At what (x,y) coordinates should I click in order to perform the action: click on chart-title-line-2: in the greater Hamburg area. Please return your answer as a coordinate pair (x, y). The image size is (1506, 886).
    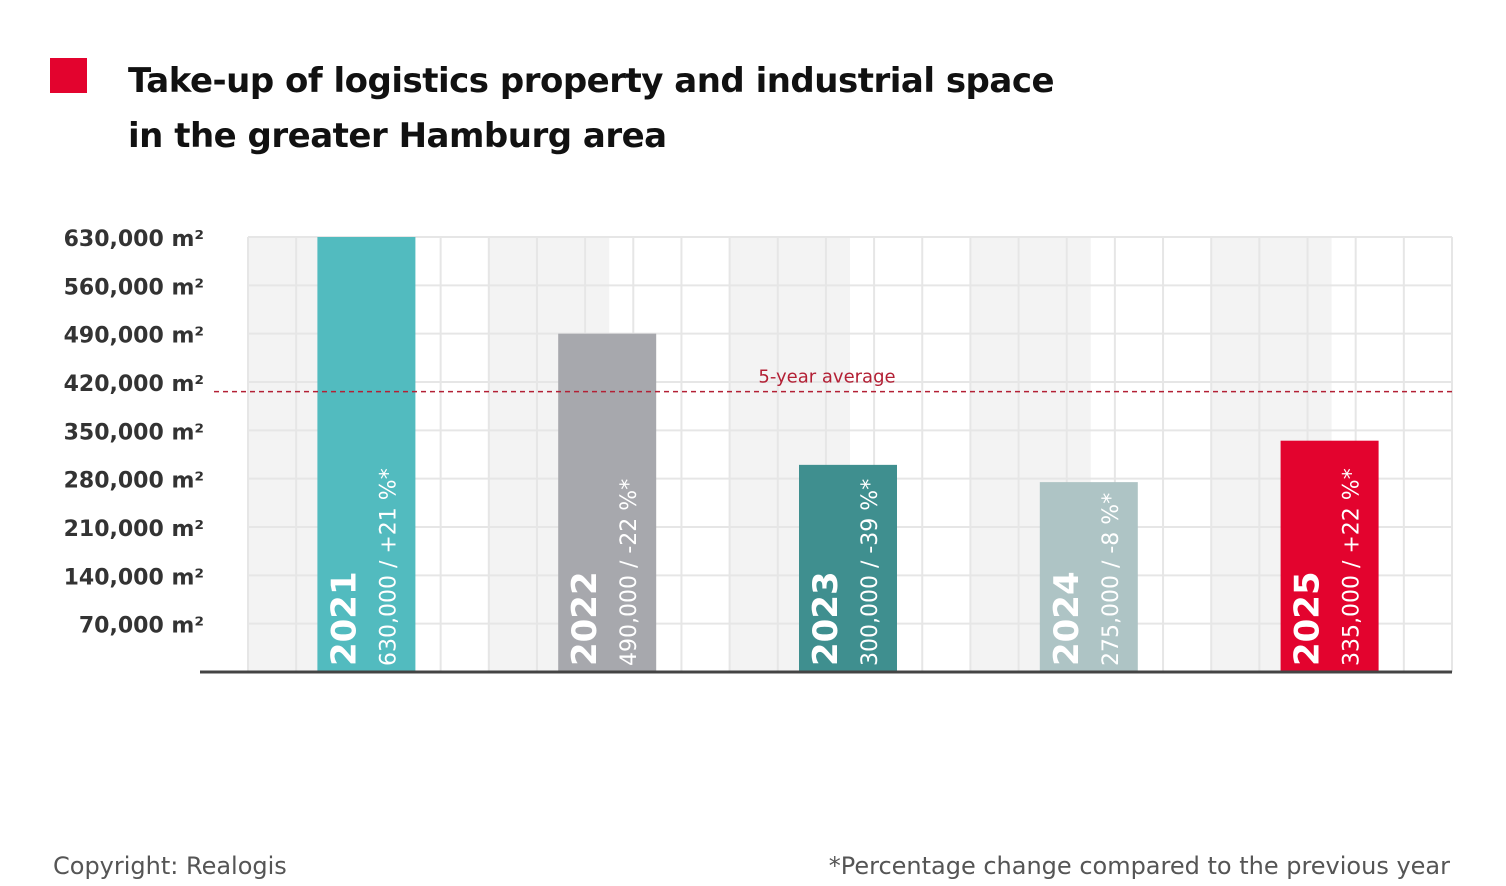
    Looking at the image, I should click on (397, 136).